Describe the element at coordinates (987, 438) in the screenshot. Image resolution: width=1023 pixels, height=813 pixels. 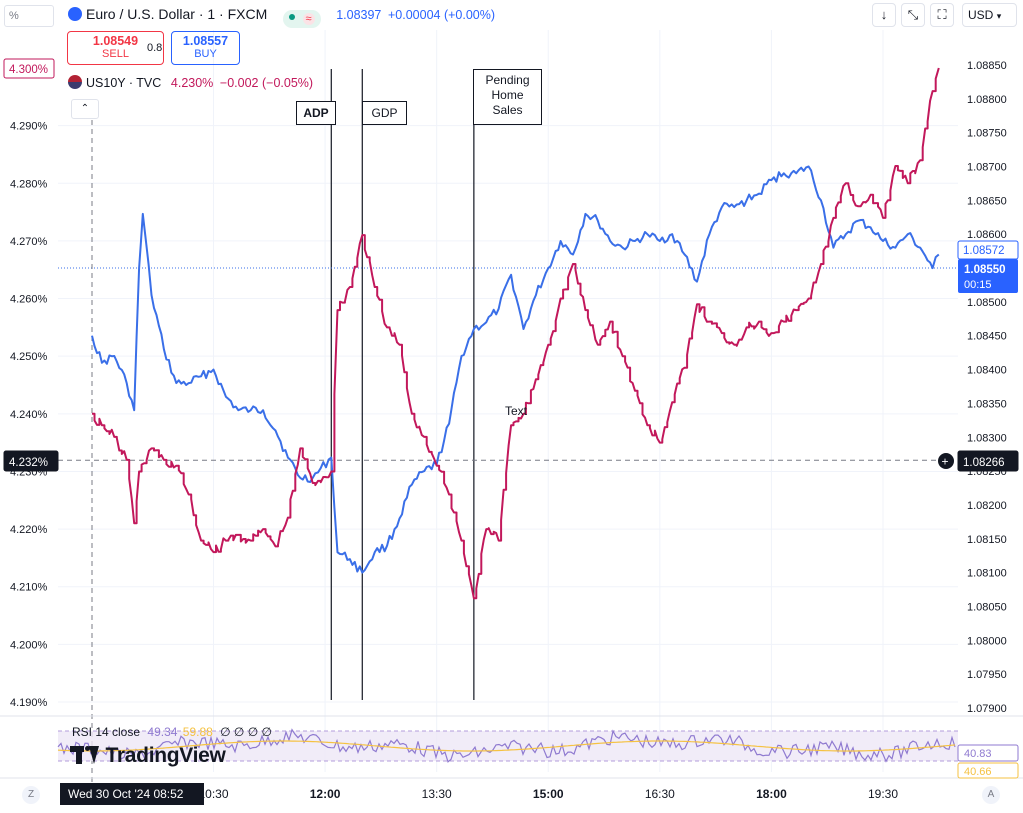
I see `right-axis-tick-label: 1.08300` at that location.